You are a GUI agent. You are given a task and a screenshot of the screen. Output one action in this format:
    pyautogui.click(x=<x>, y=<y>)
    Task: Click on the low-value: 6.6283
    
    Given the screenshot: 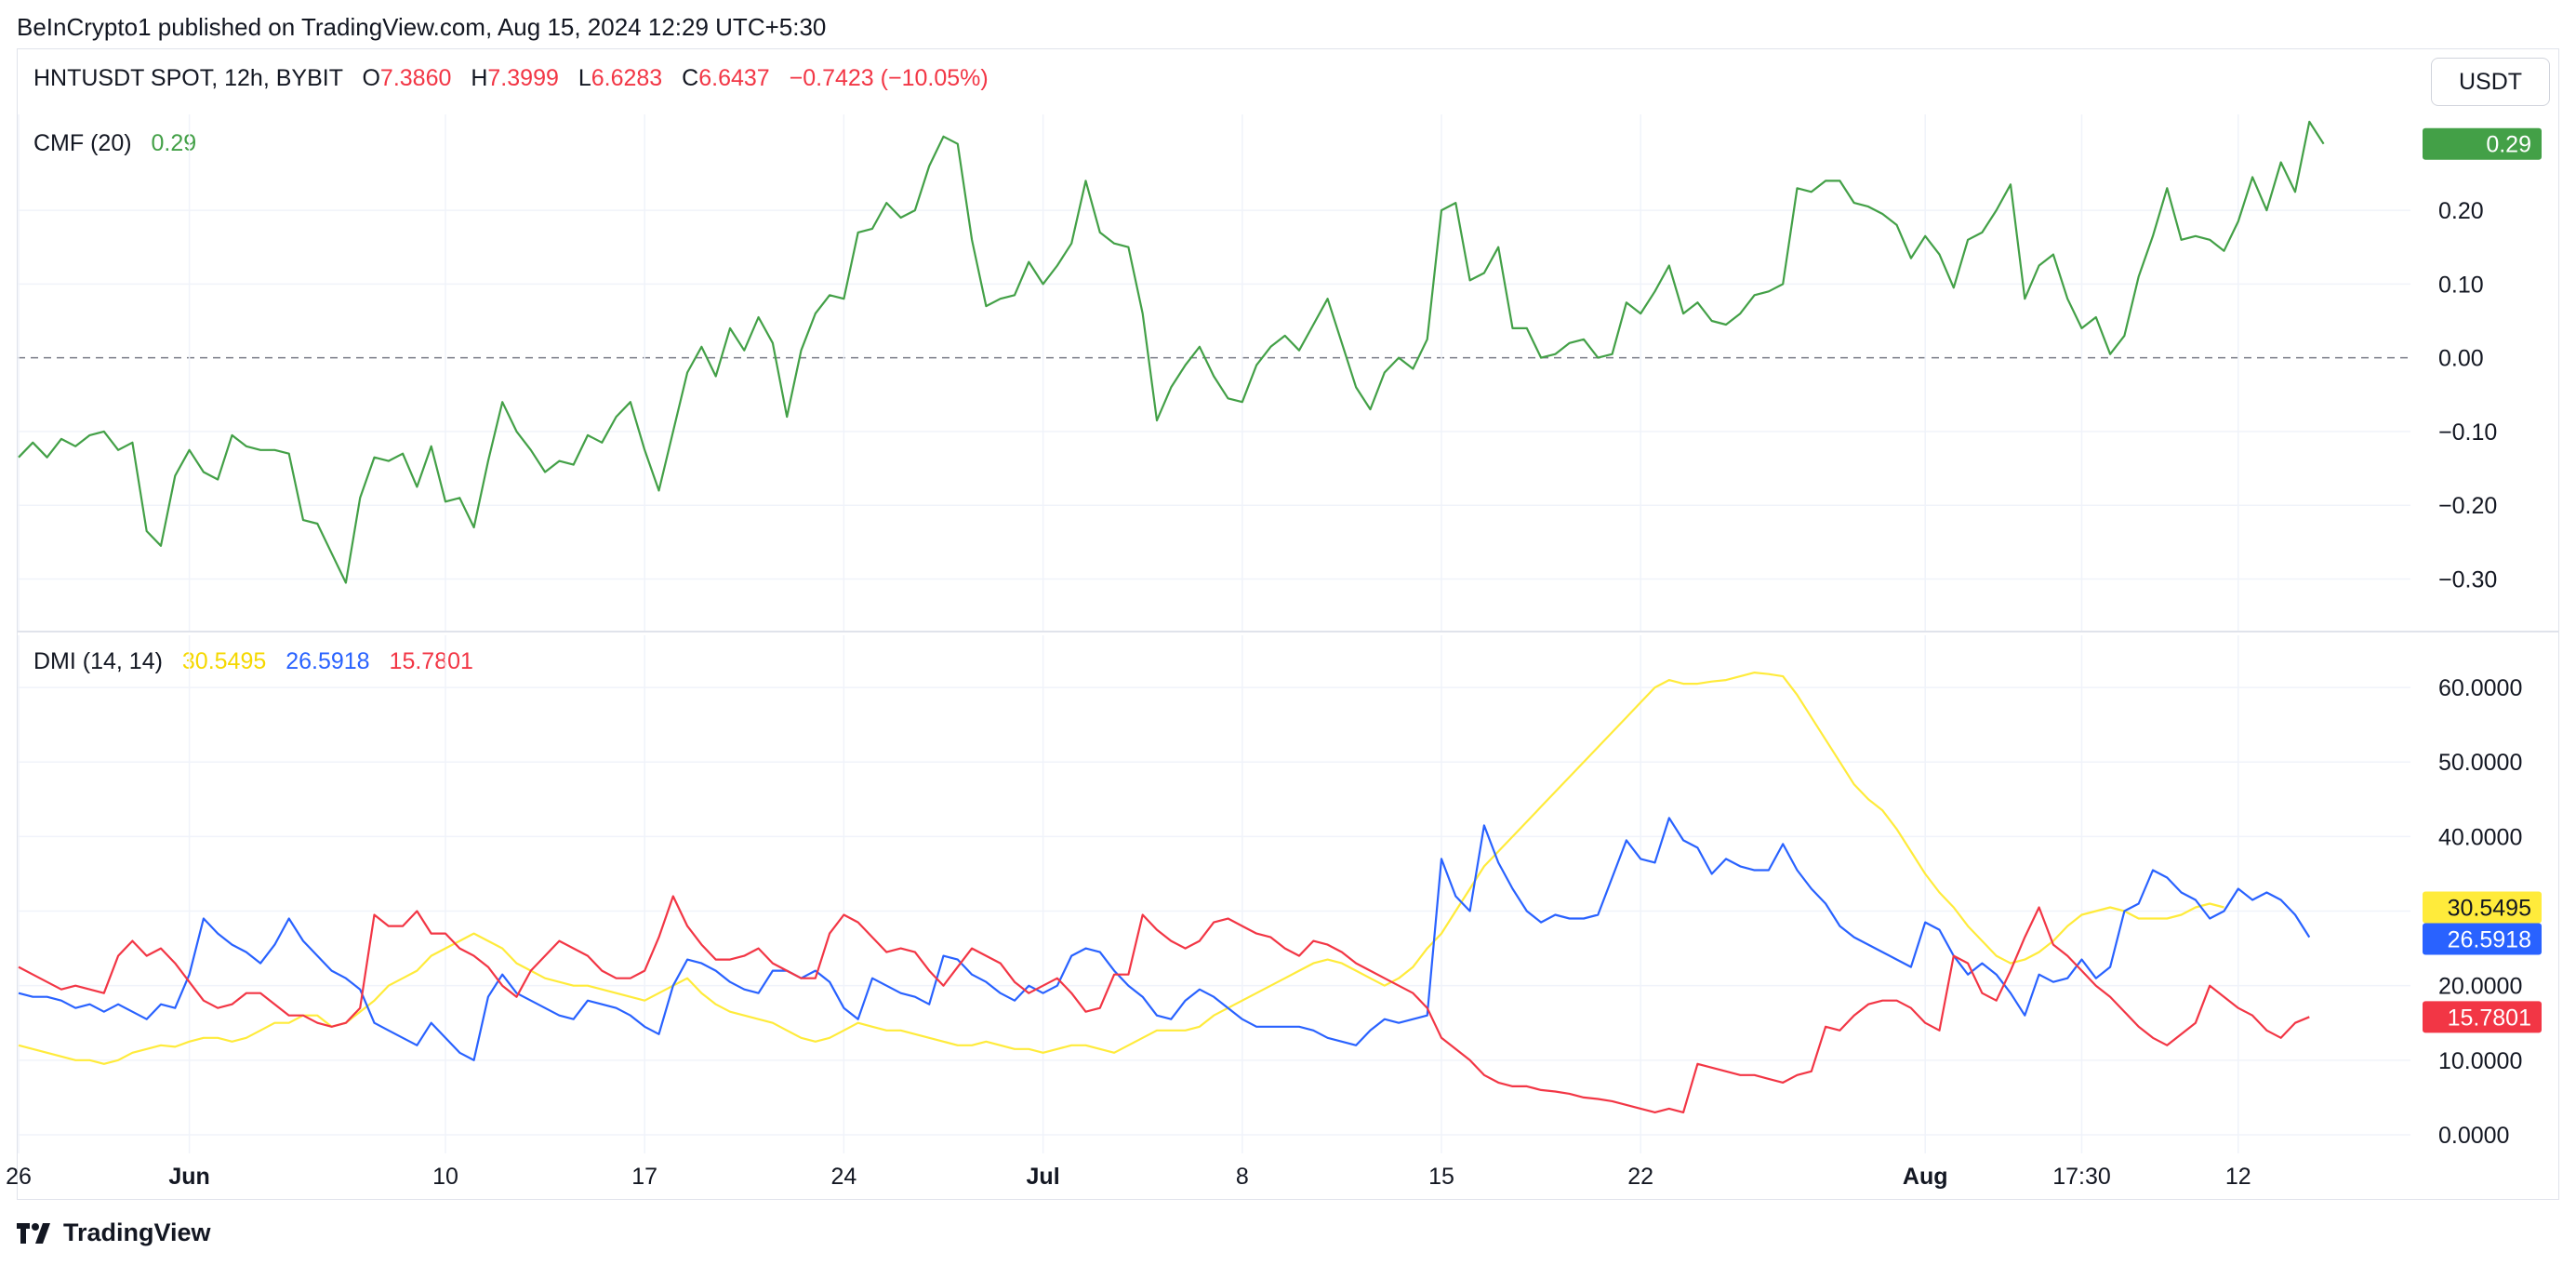 What is the action you would take?
    pyautogui.click(x=627, y=78)
    